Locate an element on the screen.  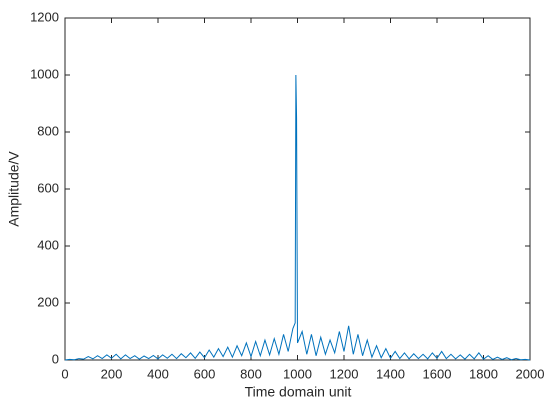
x-tick-label: 0 is located at coordinates (64, 373).